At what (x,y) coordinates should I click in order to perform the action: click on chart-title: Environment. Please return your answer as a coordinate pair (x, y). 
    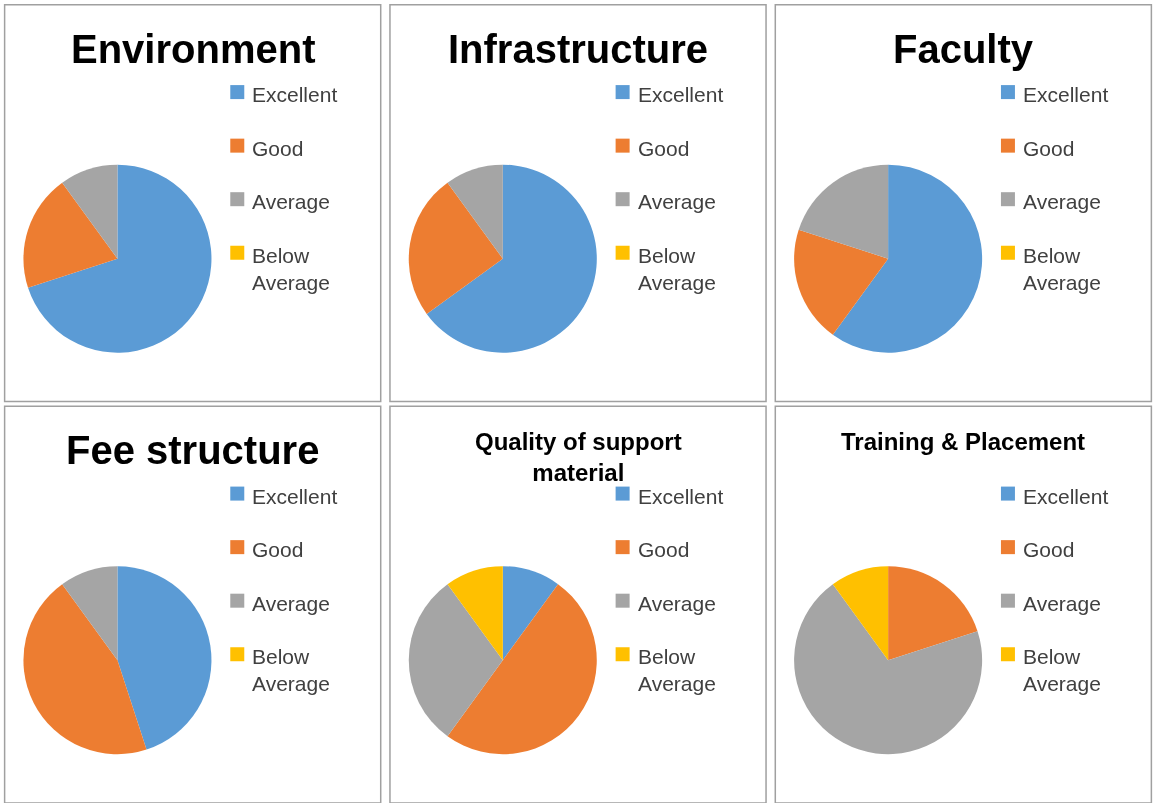
    Looking at the image, I should click on (193, 49).